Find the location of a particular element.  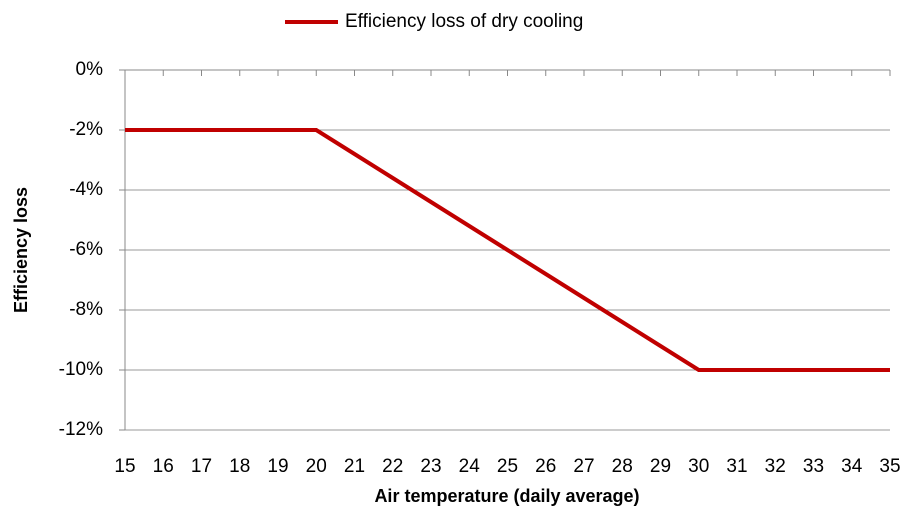

y-tick-label: 0% is located at coordinates (90, 69).